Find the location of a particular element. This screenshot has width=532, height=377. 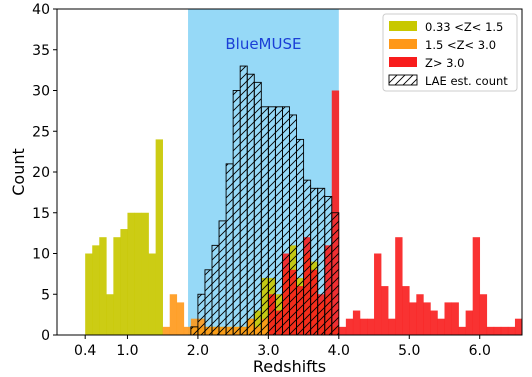

legend-frame is located at coordinates (450, 52).